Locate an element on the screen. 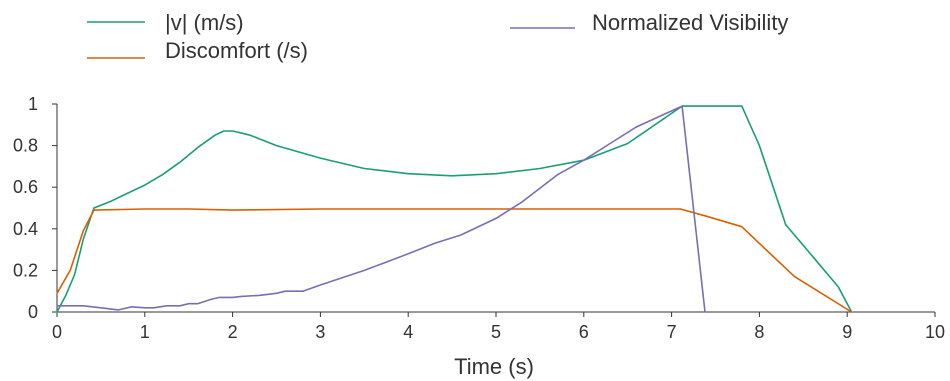 The image size is (950, 381). legend-label-visibility: Normalized Visibility is located at coordinates (690, 22).